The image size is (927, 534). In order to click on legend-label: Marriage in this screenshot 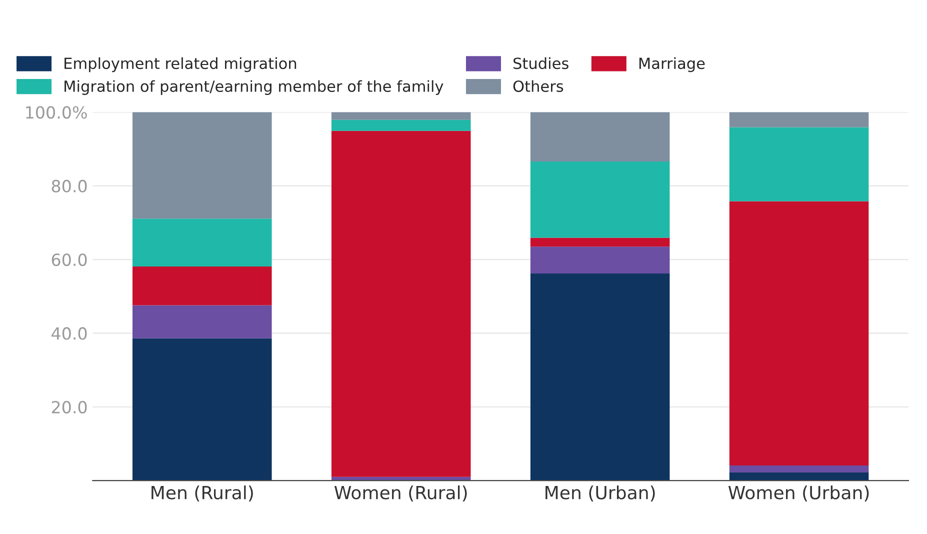, I will do `click(672, 64)`.